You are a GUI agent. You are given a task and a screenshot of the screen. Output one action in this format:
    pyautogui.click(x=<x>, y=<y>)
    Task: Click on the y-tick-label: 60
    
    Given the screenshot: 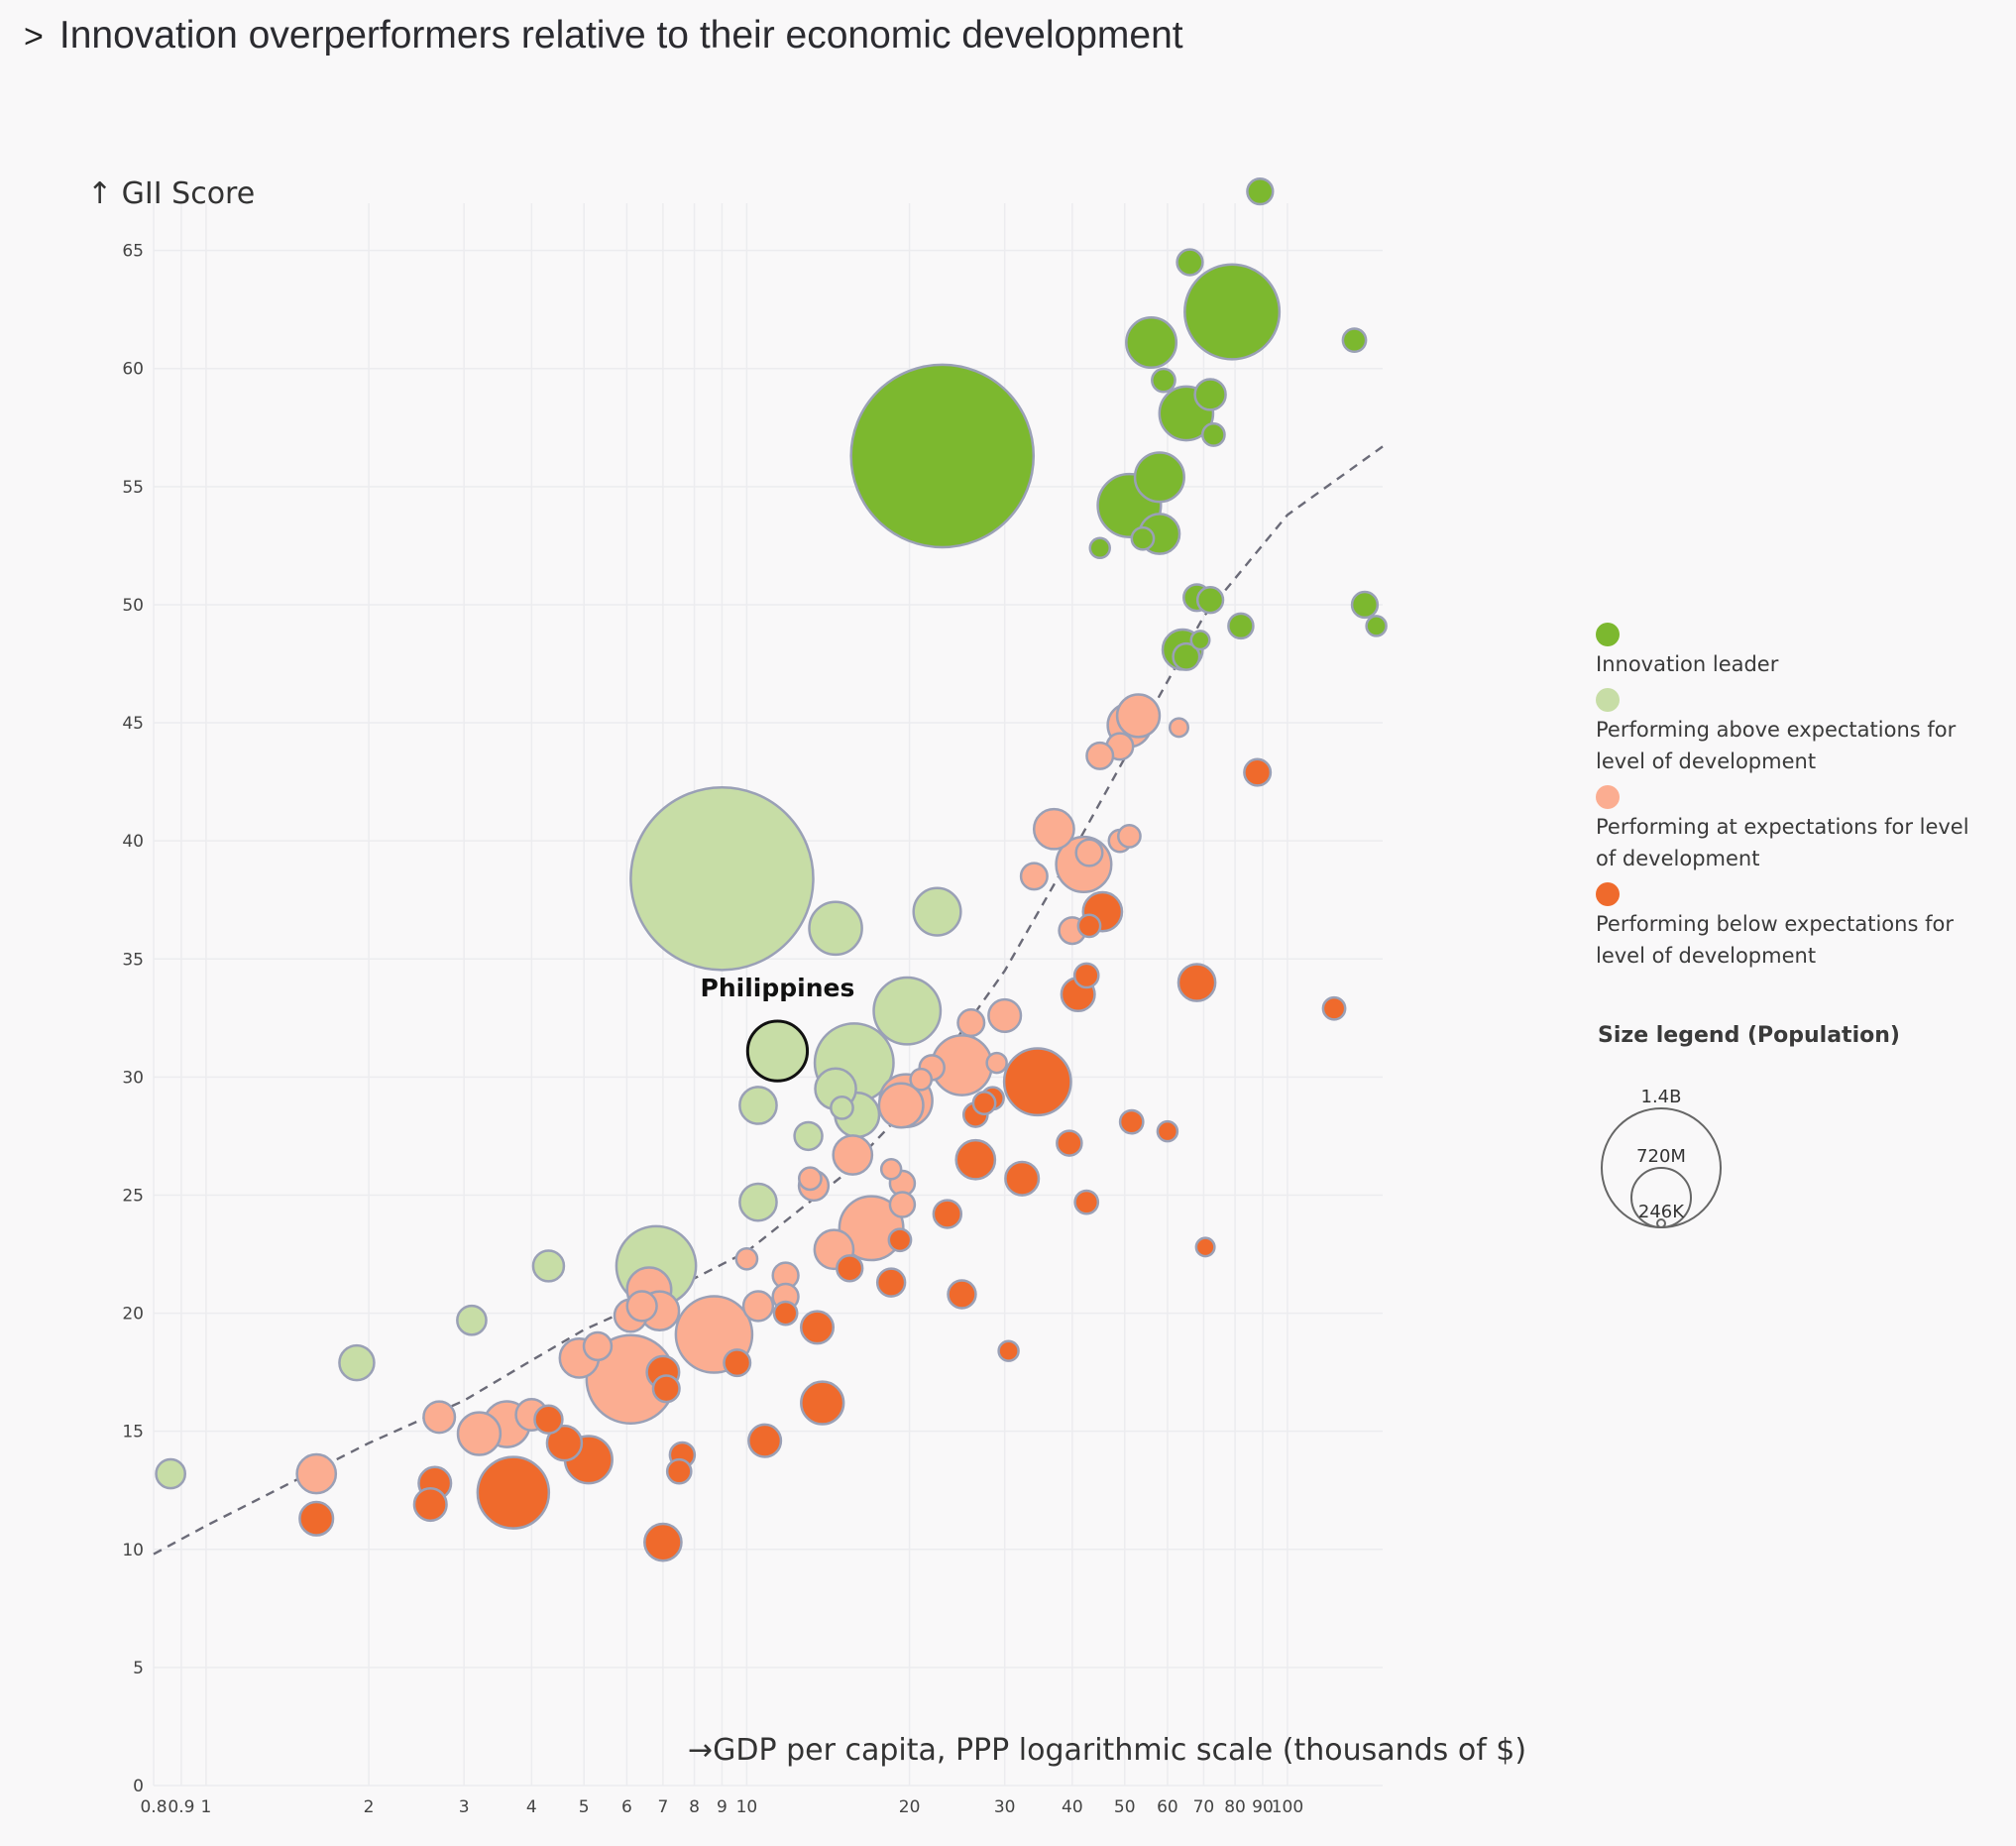 What is the action you would take?
    pyautogui.click(x=133, y=370)
    